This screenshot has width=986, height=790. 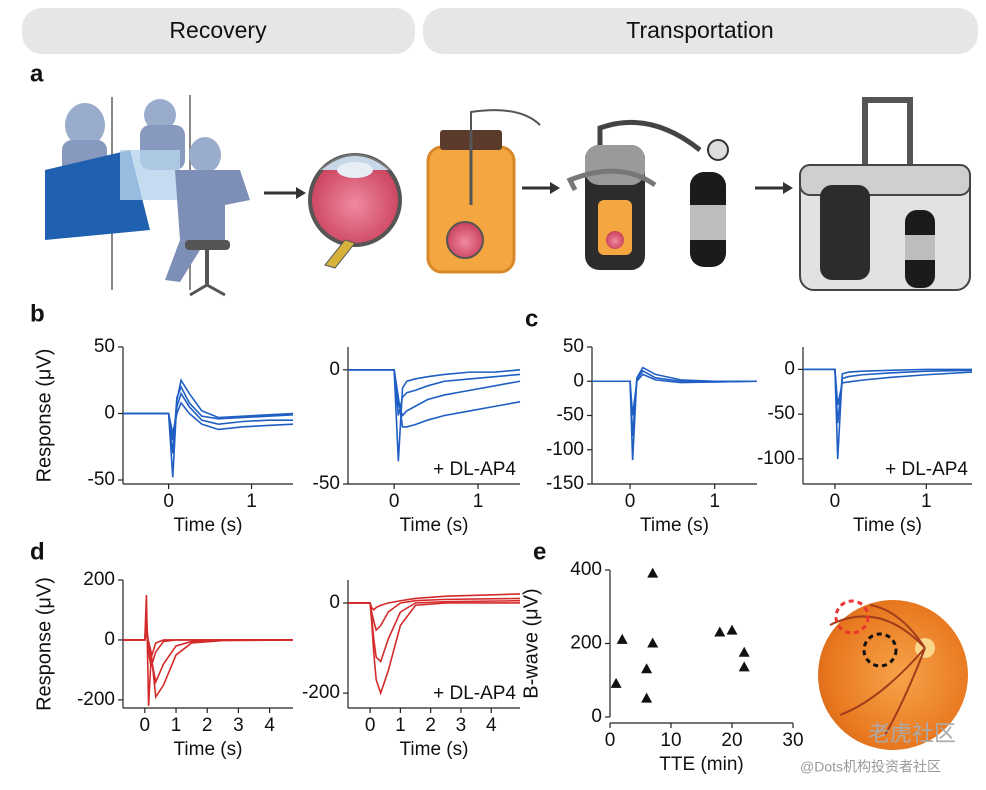 What do you see at coordinates (893, 674) in the screenshot?
I see `fundus-image` at bounding box center [893, 674].